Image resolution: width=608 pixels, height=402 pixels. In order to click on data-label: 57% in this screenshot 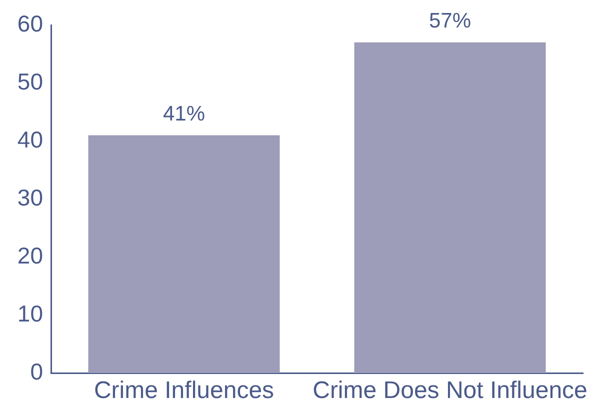, I will do `click(450, 21)`.